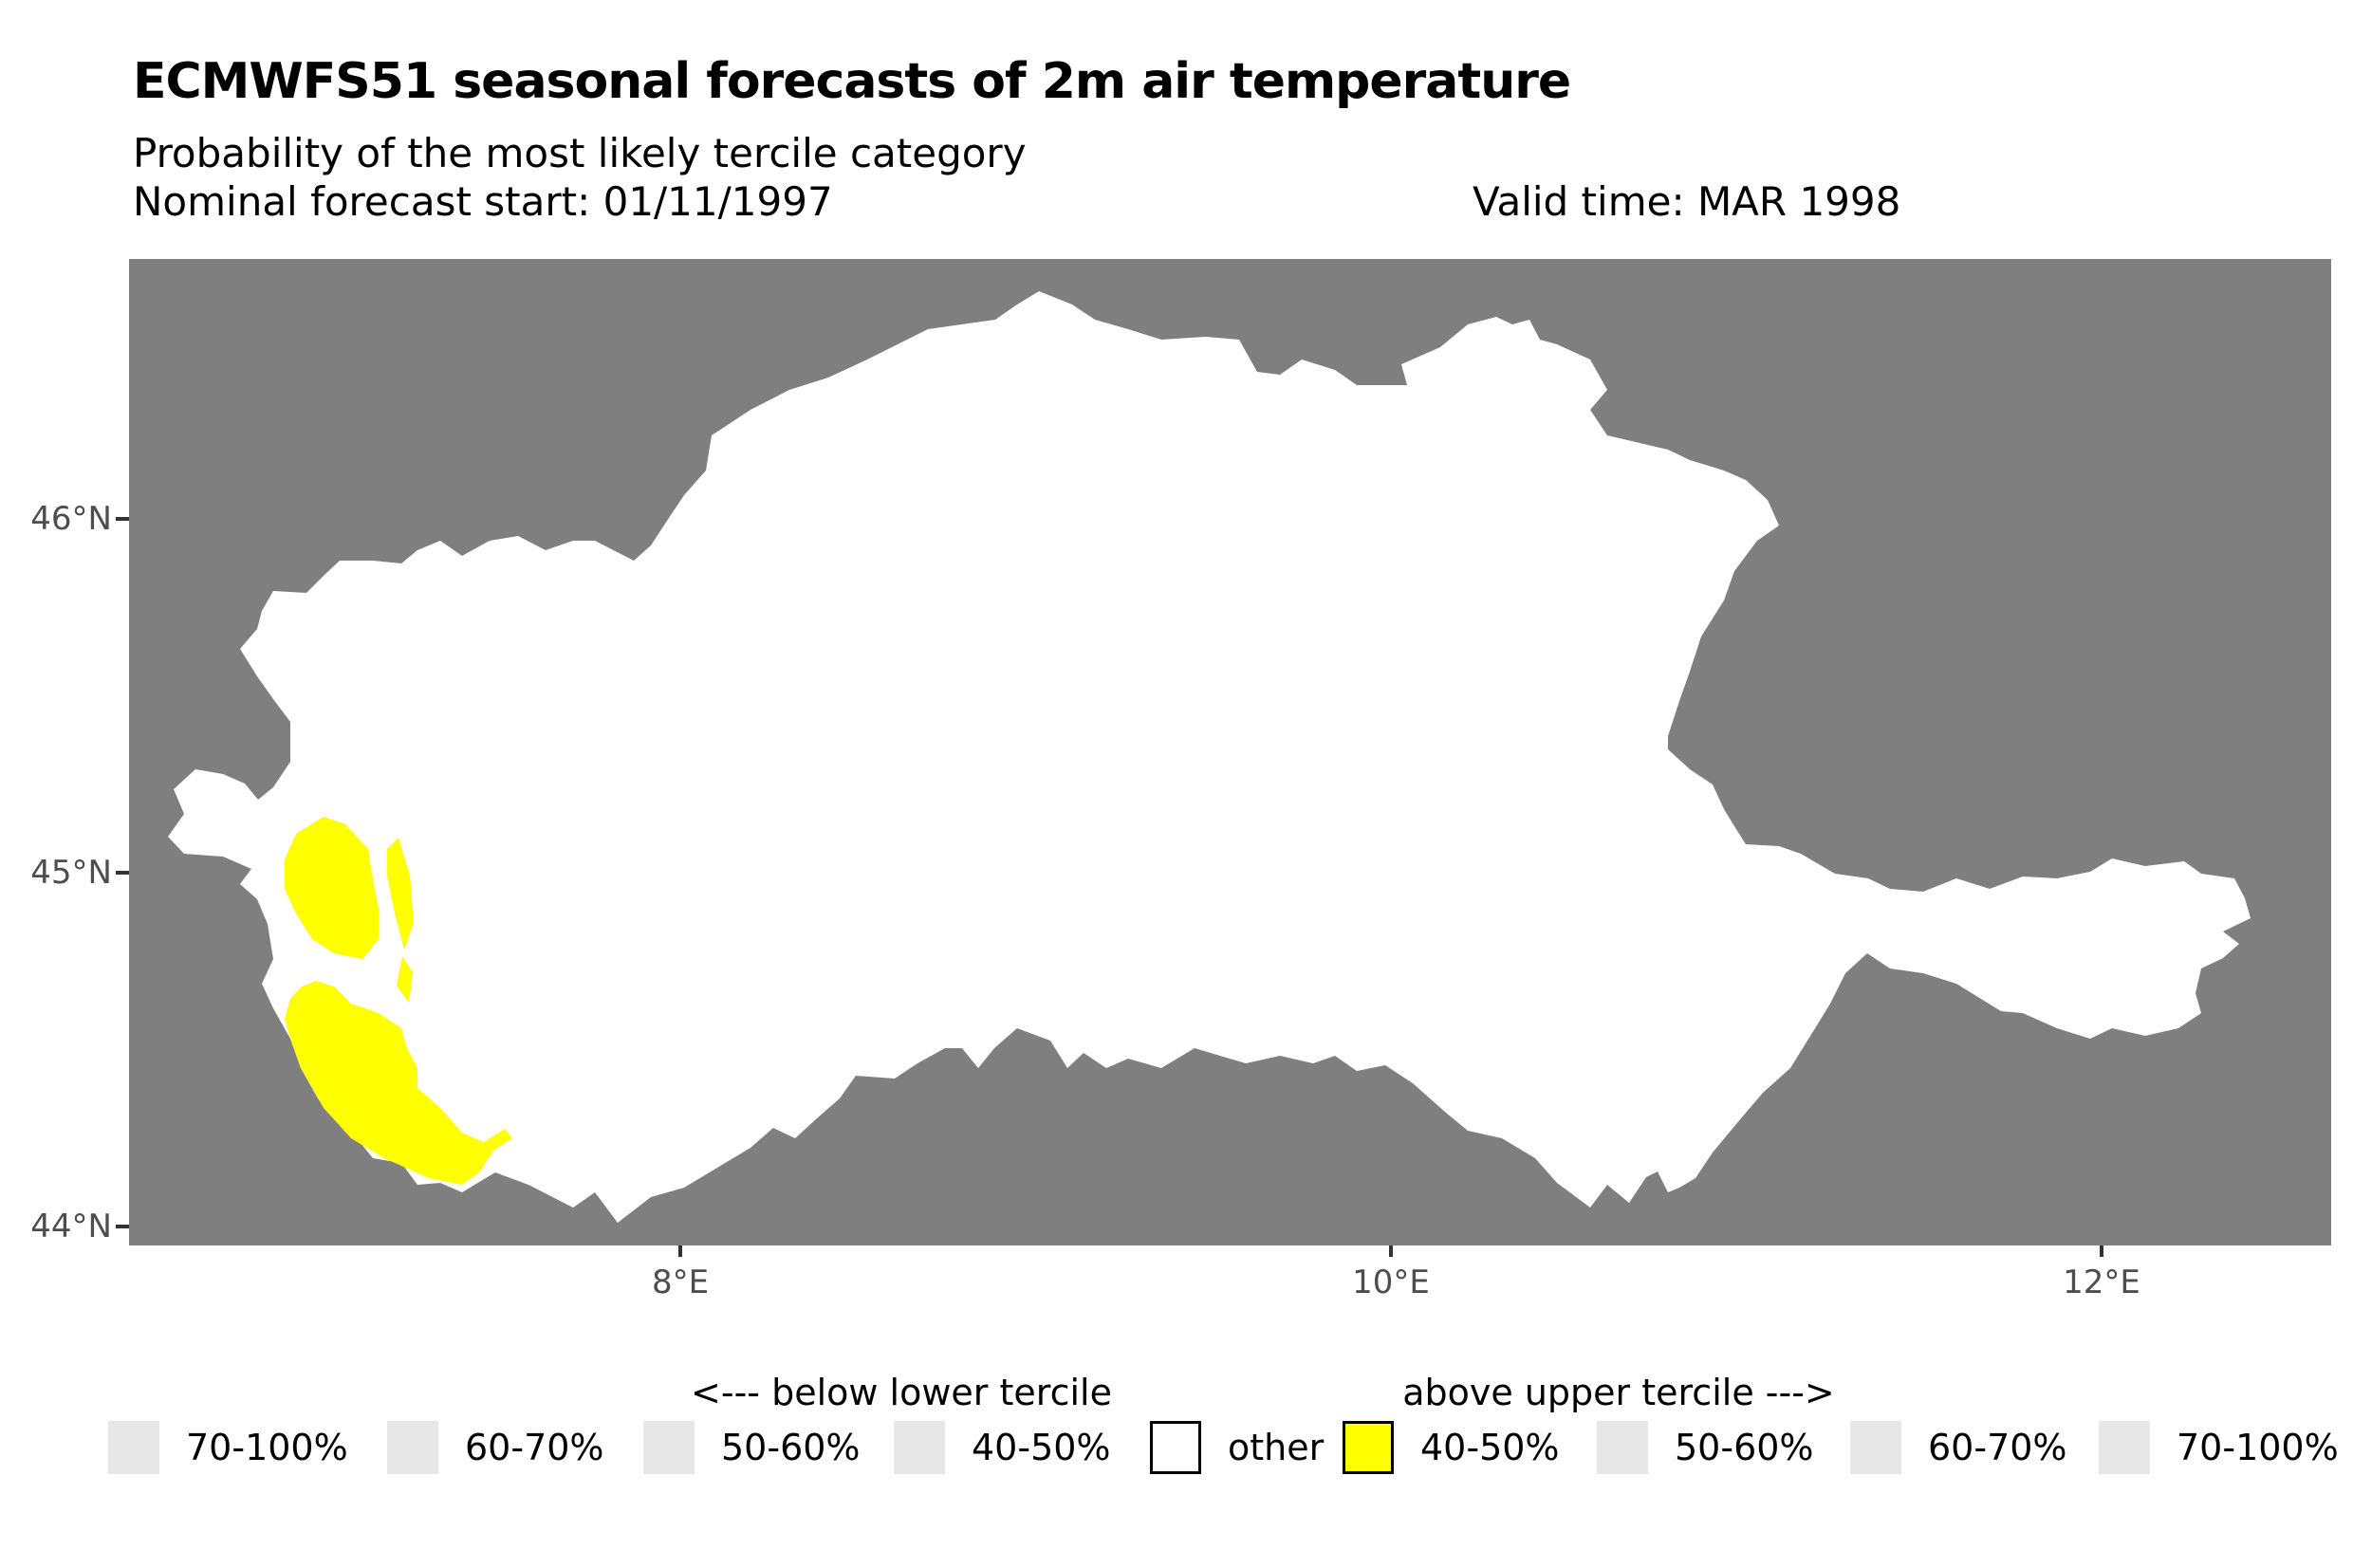 This screenshot has width=2353, height=1568. Describe the element at coordinates (680, 1283) in the screenshot. I see `x-tick-label-8e: 8°E` at that location.